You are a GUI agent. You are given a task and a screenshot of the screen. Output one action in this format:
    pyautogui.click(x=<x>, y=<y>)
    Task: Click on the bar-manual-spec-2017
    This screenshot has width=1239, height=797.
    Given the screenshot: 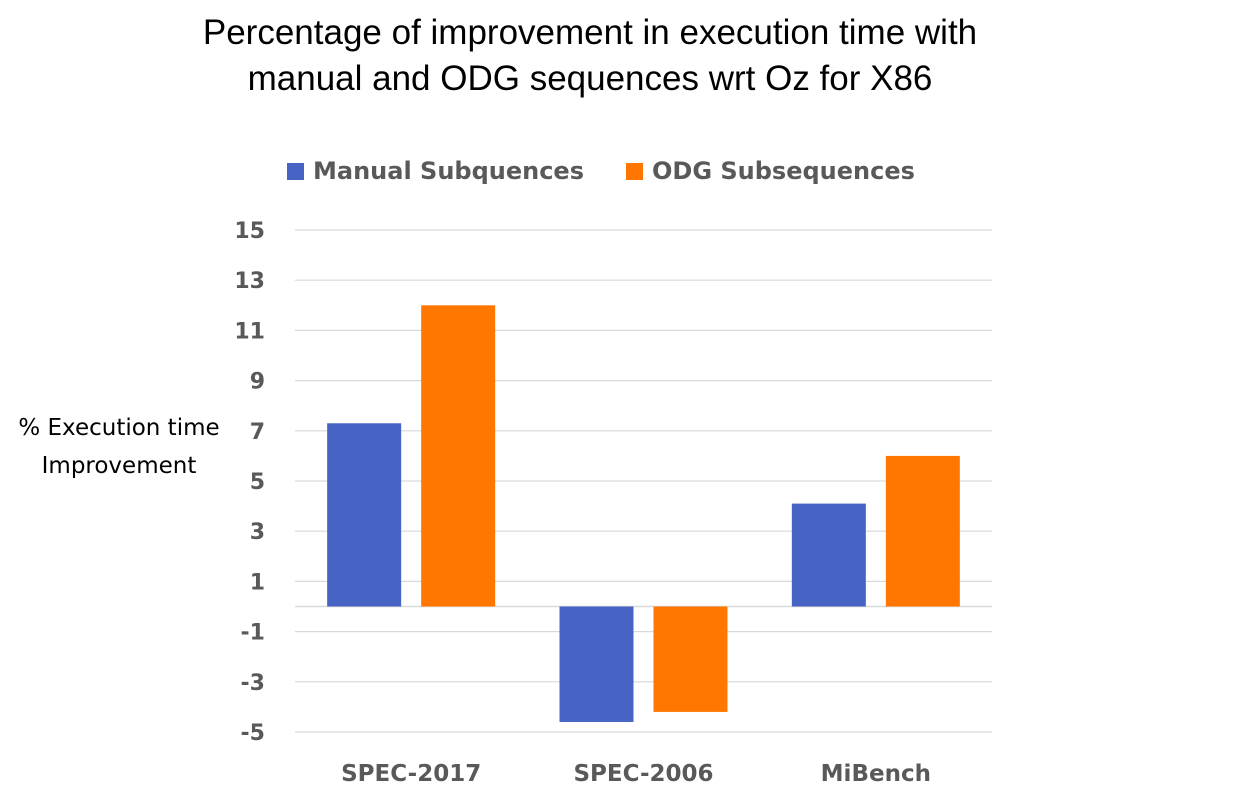 What is the action you would take?
    pyautogui.click(x=364, y=515)
    